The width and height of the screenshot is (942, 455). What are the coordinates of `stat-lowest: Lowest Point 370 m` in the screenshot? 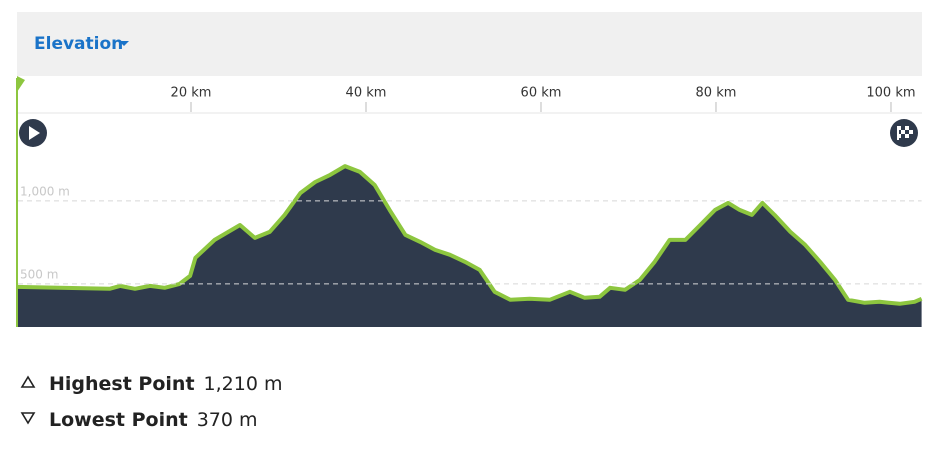 It's located at (153, 420).